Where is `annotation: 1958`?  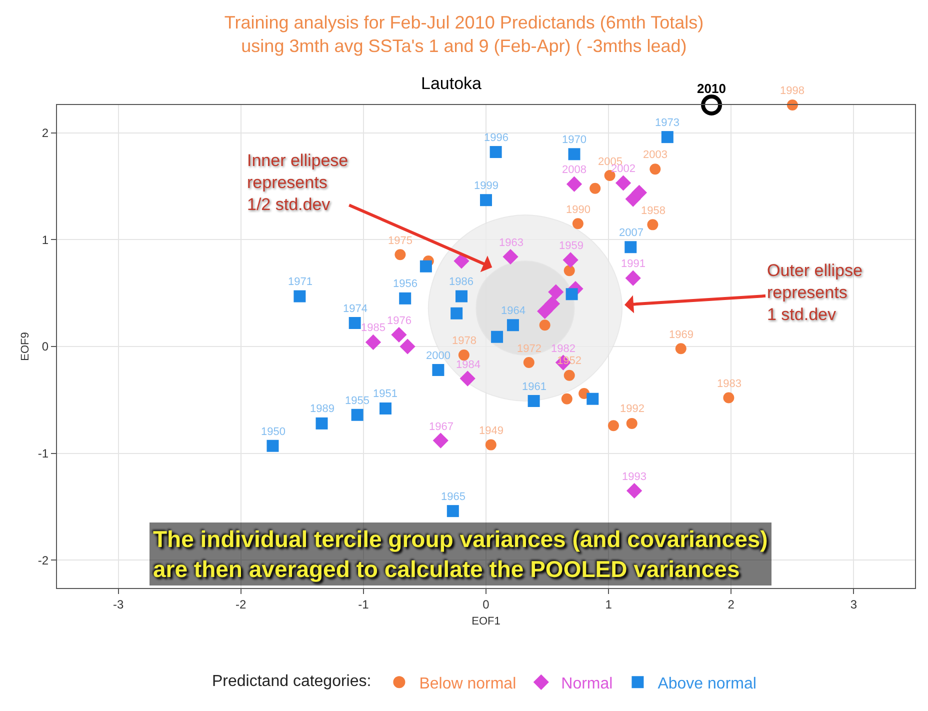
annotation: 1958 is located at coordinates (653, 211).